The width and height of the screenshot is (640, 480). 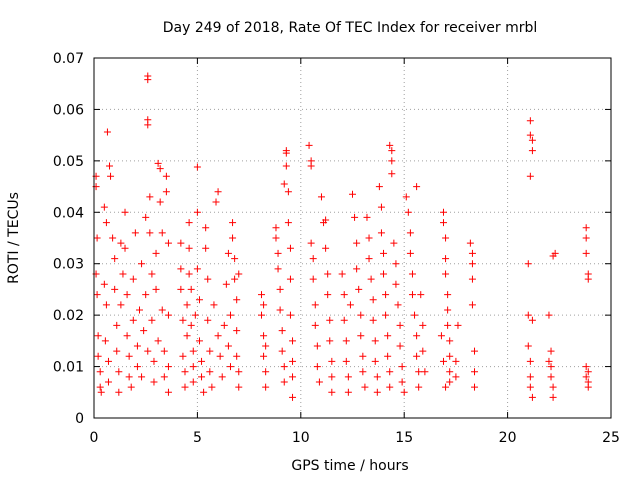 What do you see at coordinates (349, 466) in the screenshot?
I see `x-axis-label: GPS time / hours` at bounding box center [349, 466].